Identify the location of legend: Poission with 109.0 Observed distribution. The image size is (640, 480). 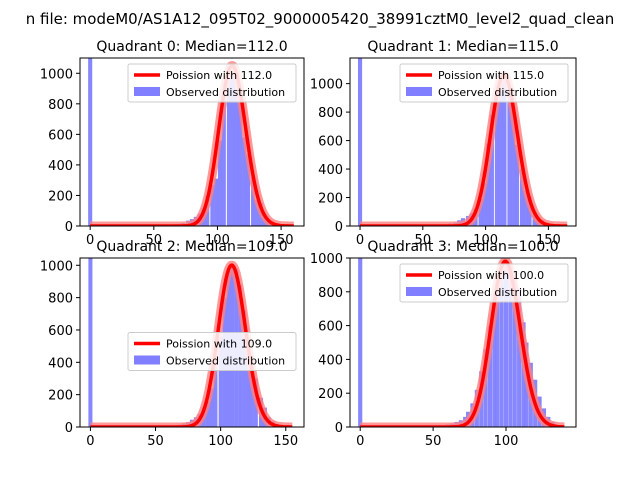
(212, 351).